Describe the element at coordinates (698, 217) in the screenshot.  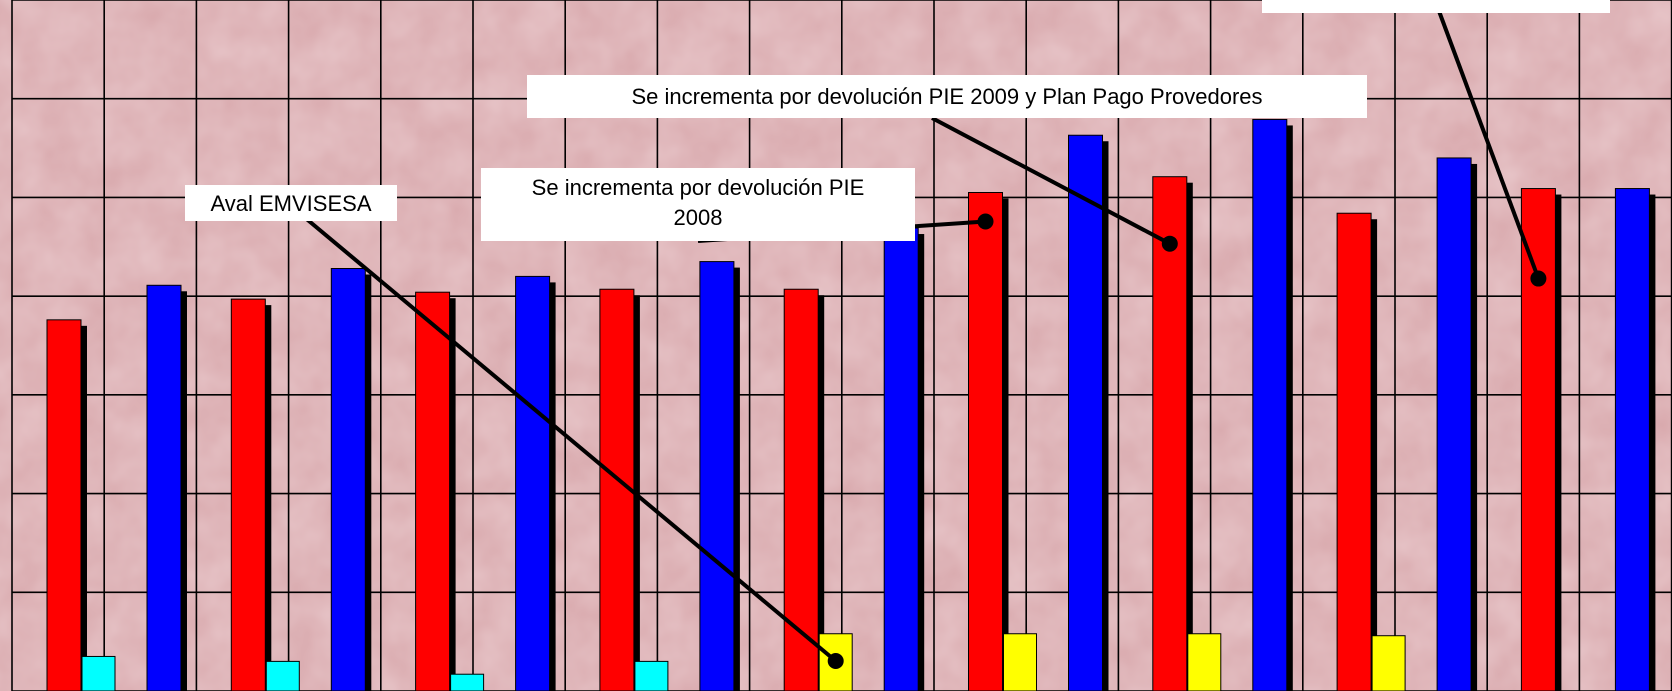
I see `annotation-pie2008-line2: 2008` at that location.